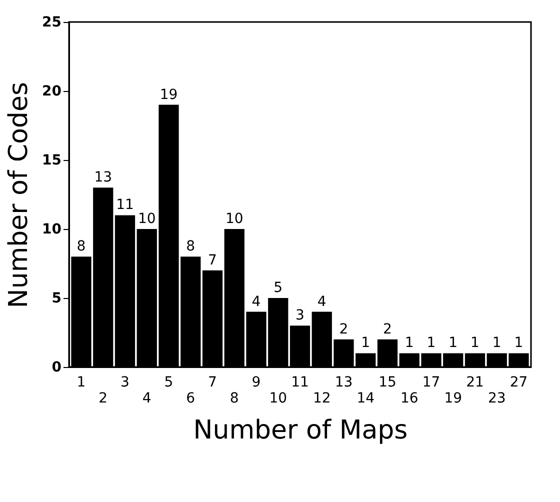 The width and height of the screenshot is (560, 502). What do you see at coordinates (81, 382) in the screenshot?
I see `x-tick-label: 1` at bounding box center [81, 382].